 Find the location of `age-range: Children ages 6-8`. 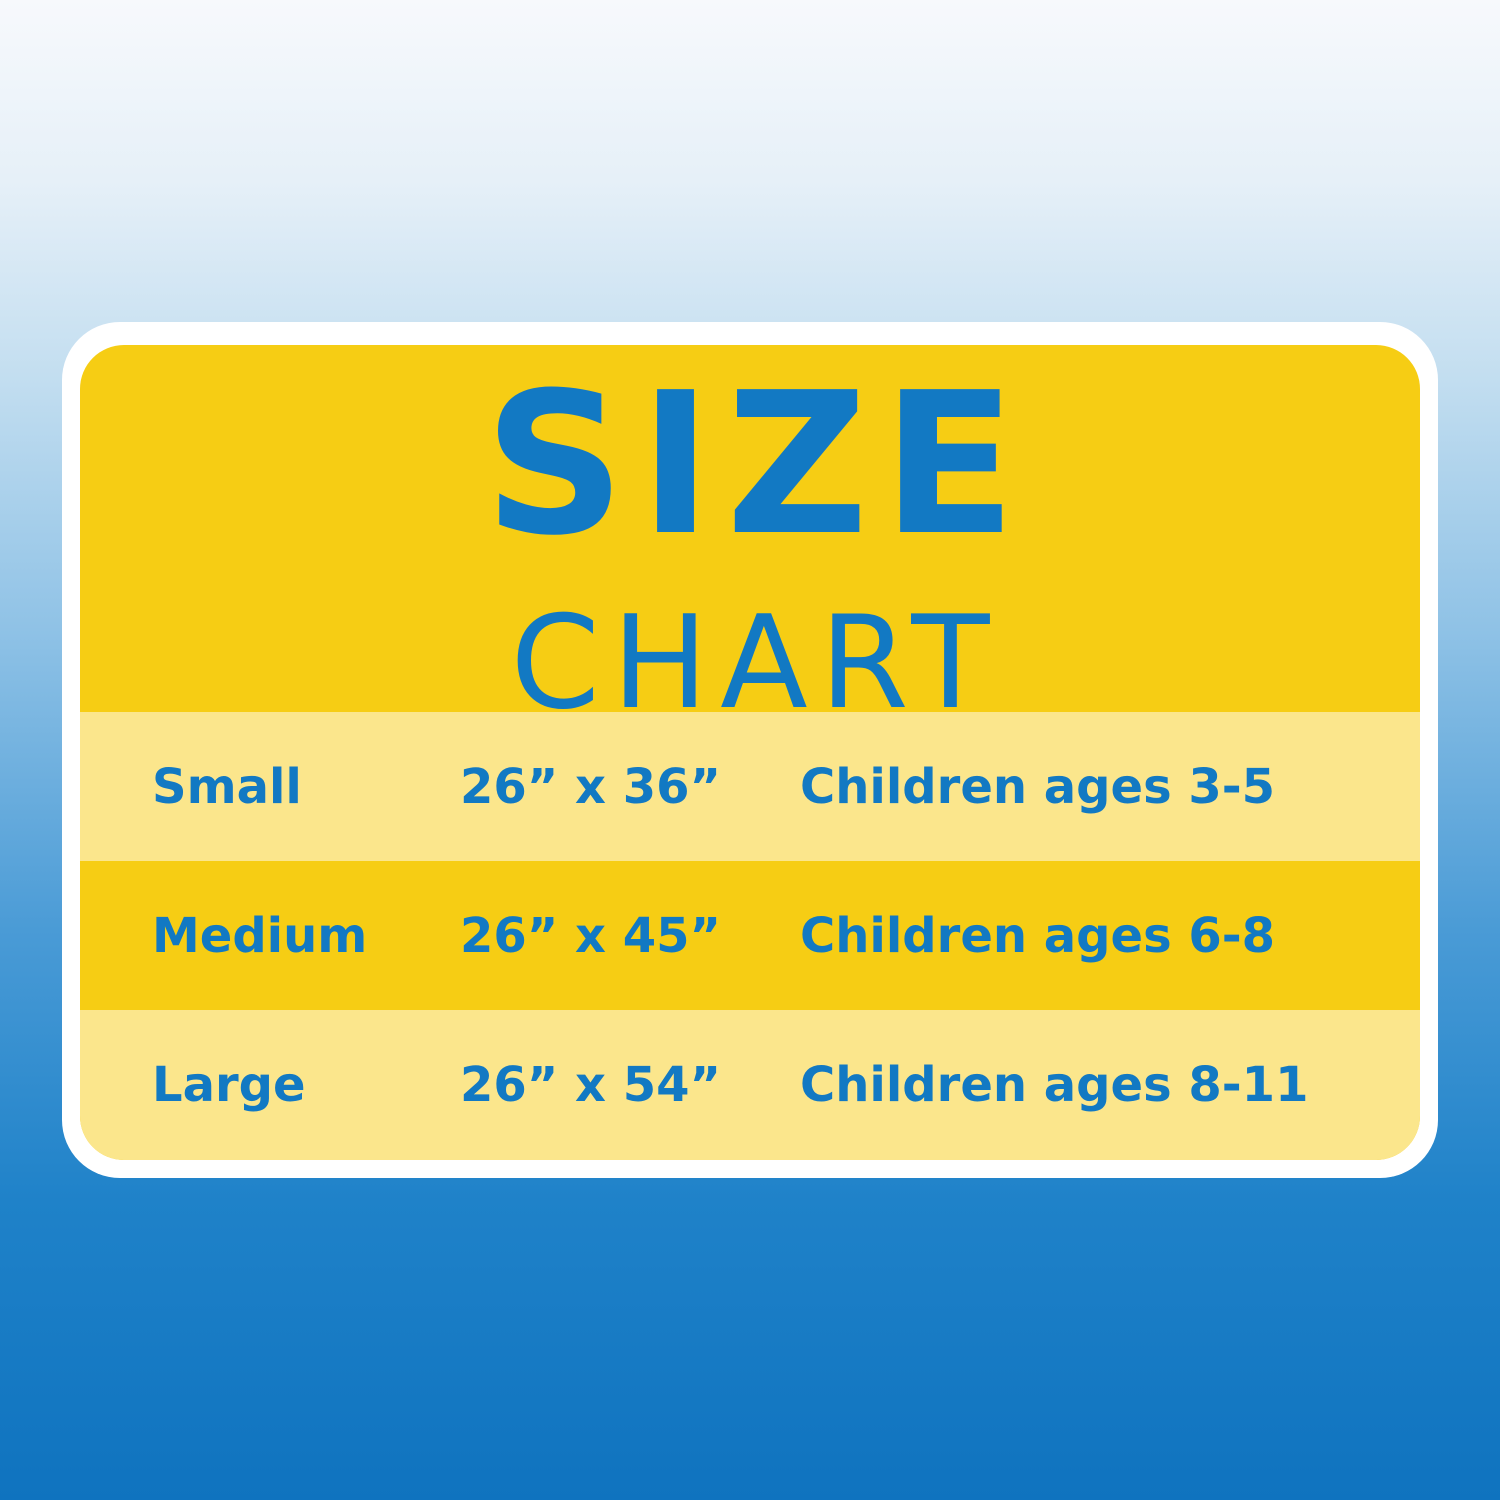

age-range: Children ages 6-8 is located at coordinates (1038, 935).